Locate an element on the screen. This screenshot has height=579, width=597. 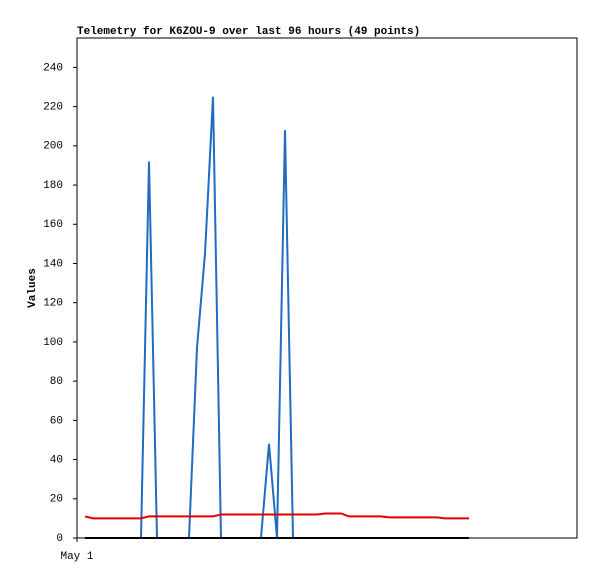
y-tick-label: 100 is located at coordinates (53, 343).